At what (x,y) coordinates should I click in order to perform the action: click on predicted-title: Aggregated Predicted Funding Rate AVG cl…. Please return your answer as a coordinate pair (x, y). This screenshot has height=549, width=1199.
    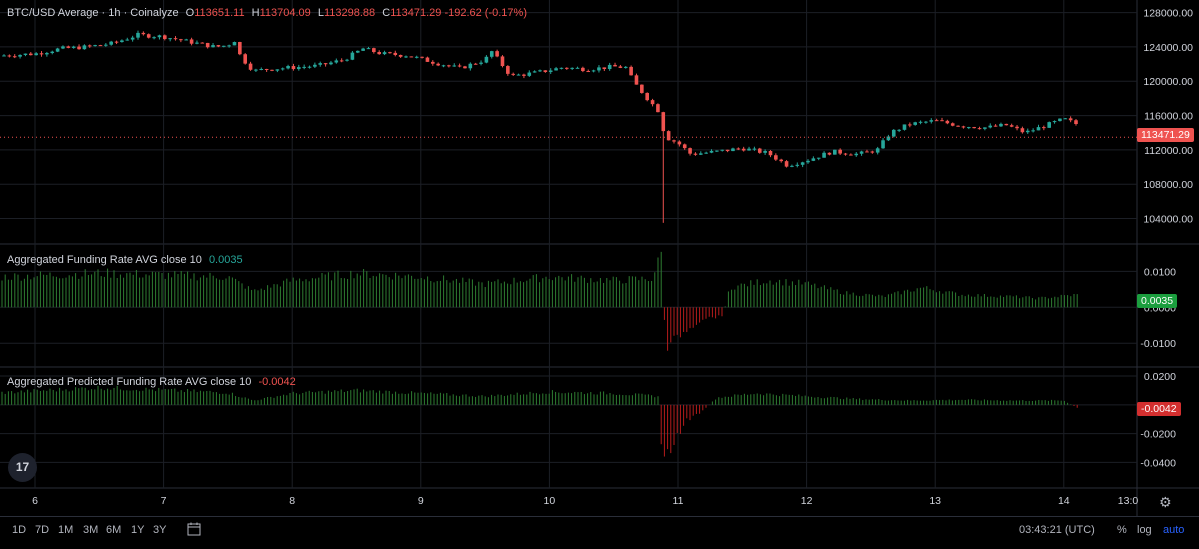
    Looking at the image, I should click on (129, 382).